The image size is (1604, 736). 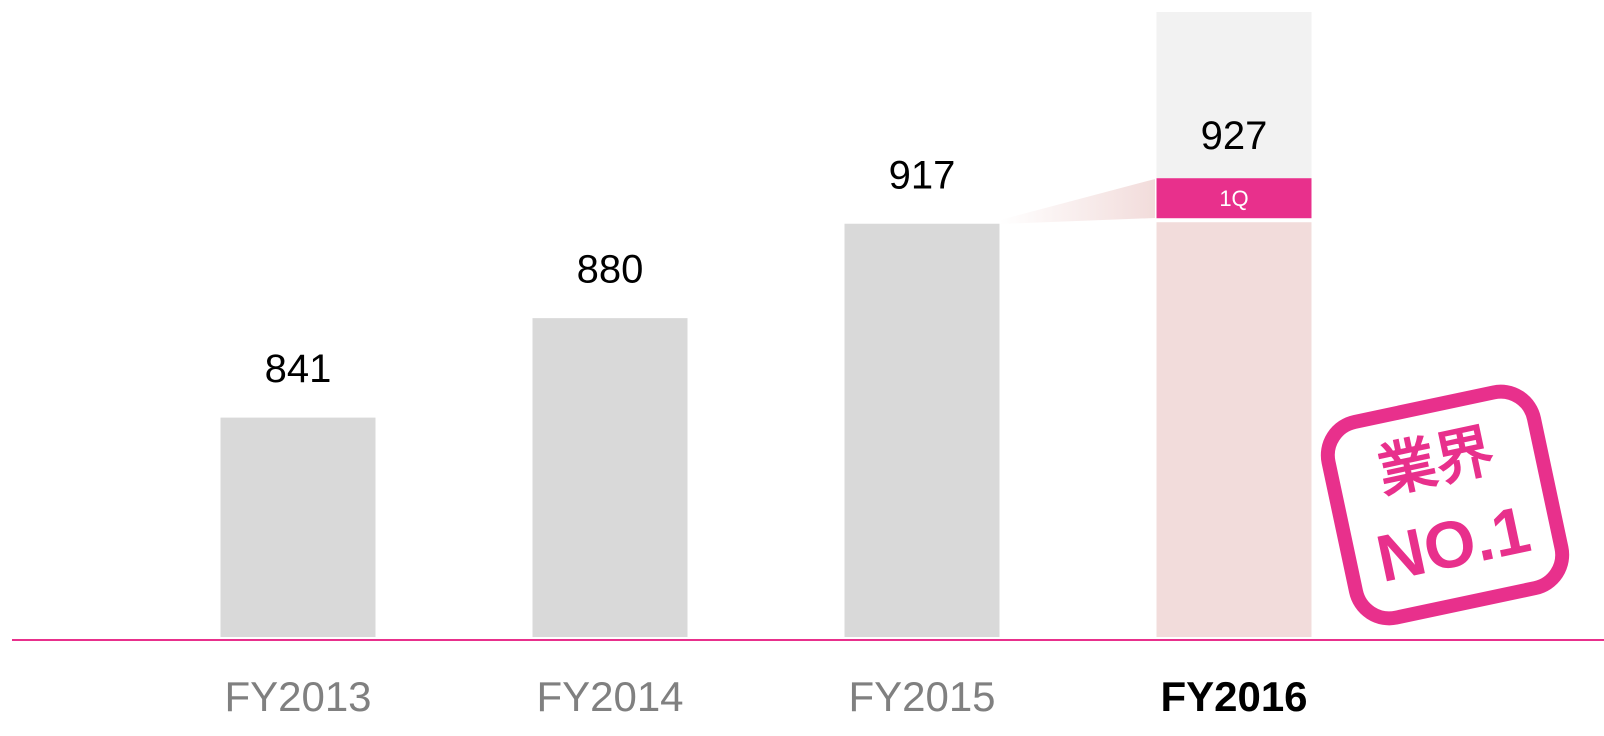 What do you see at coordinates (922, 175) in the screenshot?
I see `value-label: 917` at bounding box center [922, 175].